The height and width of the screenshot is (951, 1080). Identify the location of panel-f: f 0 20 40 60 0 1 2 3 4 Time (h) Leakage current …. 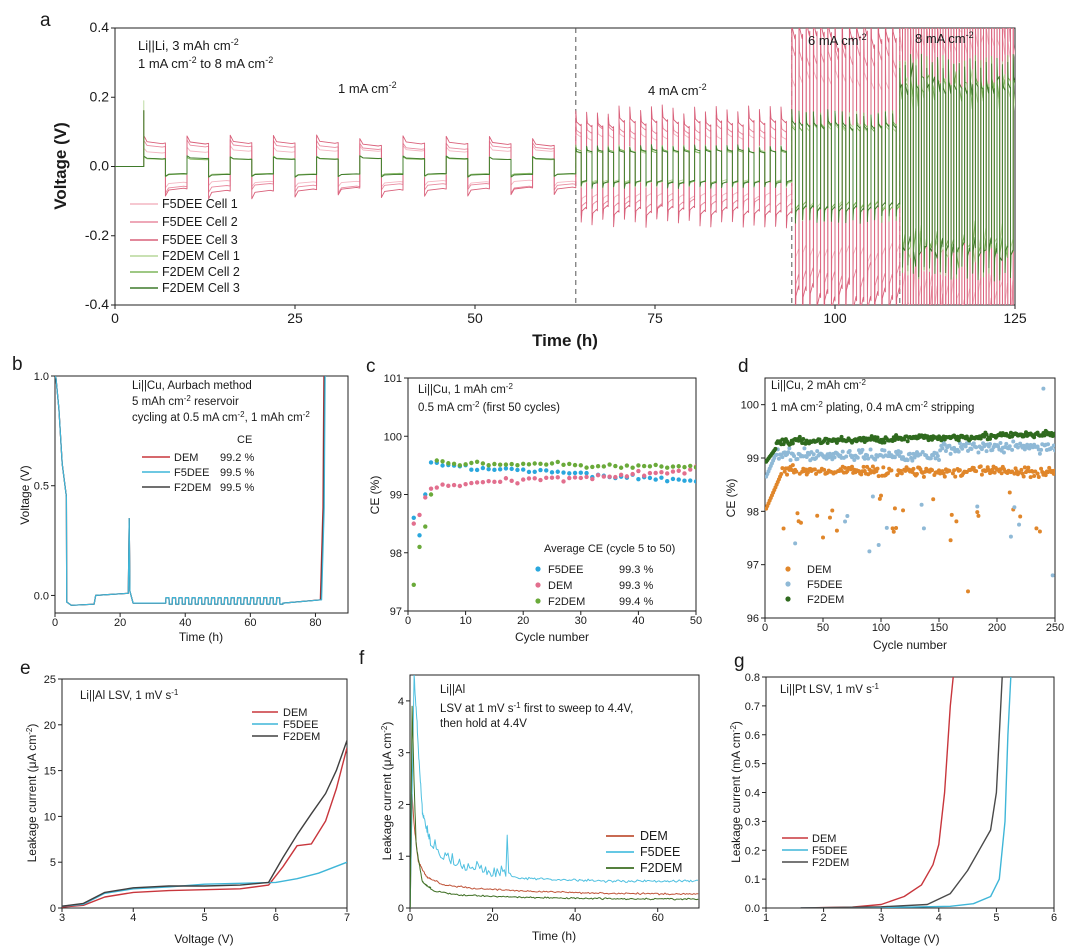
(529, 795).